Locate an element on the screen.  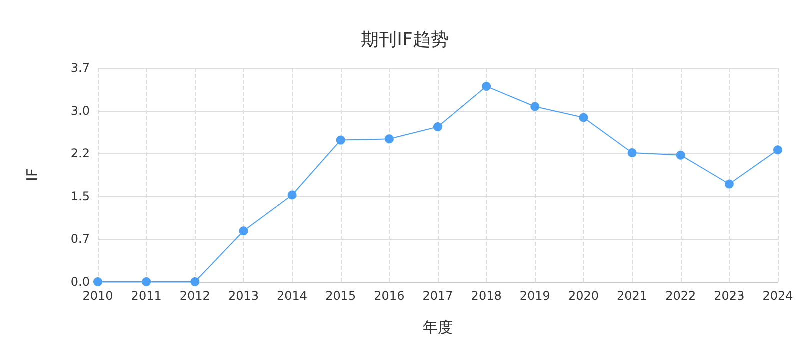
x-tick-label: 2023 is located at coordinates (729, 296).